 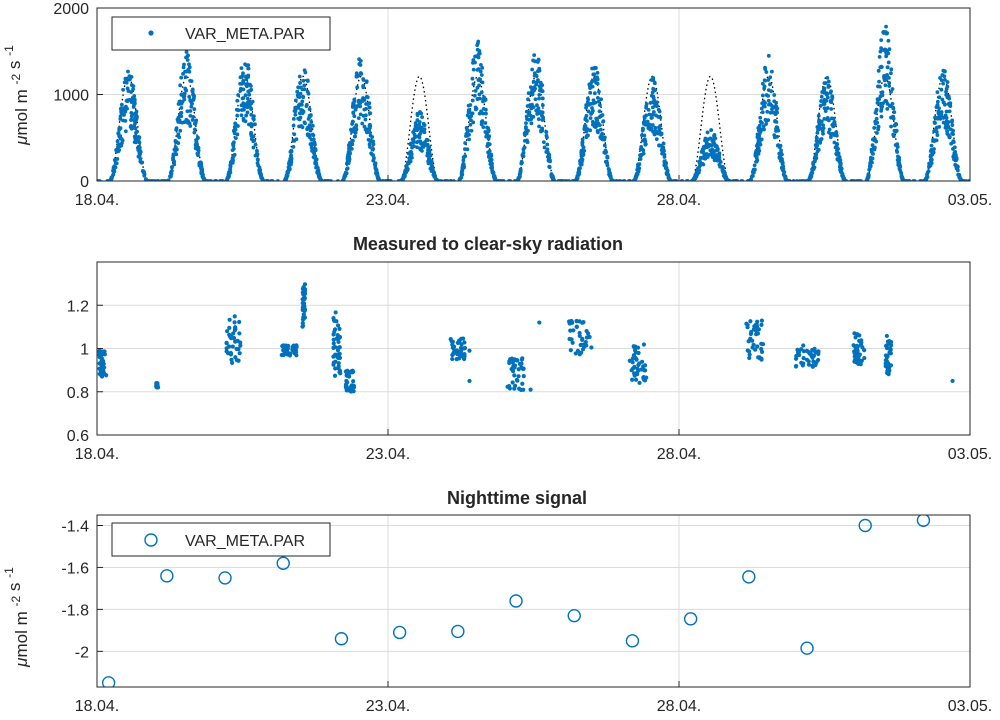 What do you see at coordinates (970, 200) in the screenshot?
I see `x-tick-label: 03.05.` at bounding box center [970, 200].